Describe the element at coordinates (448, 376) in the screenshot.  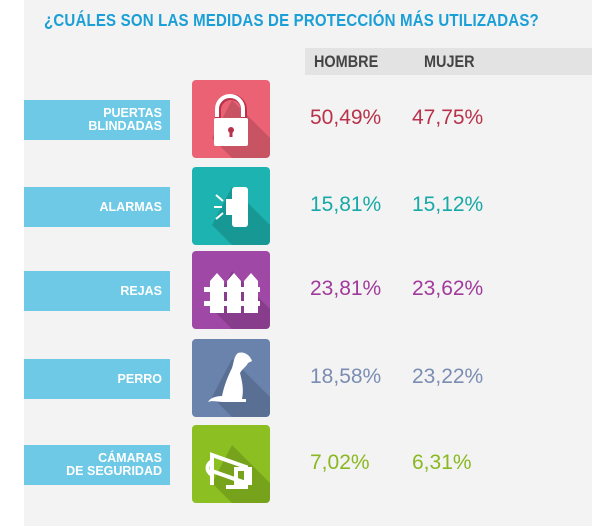
I see `value-mujer: 23,22%` at that location.